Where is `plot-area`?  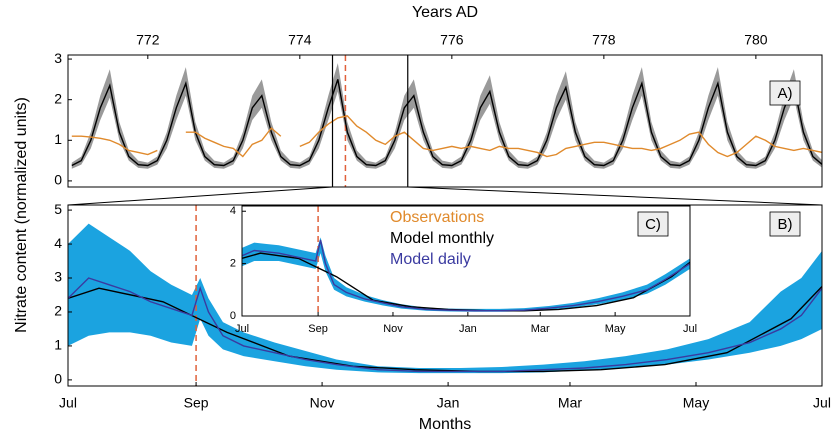 plot-area is located at coordinates (466, 261).